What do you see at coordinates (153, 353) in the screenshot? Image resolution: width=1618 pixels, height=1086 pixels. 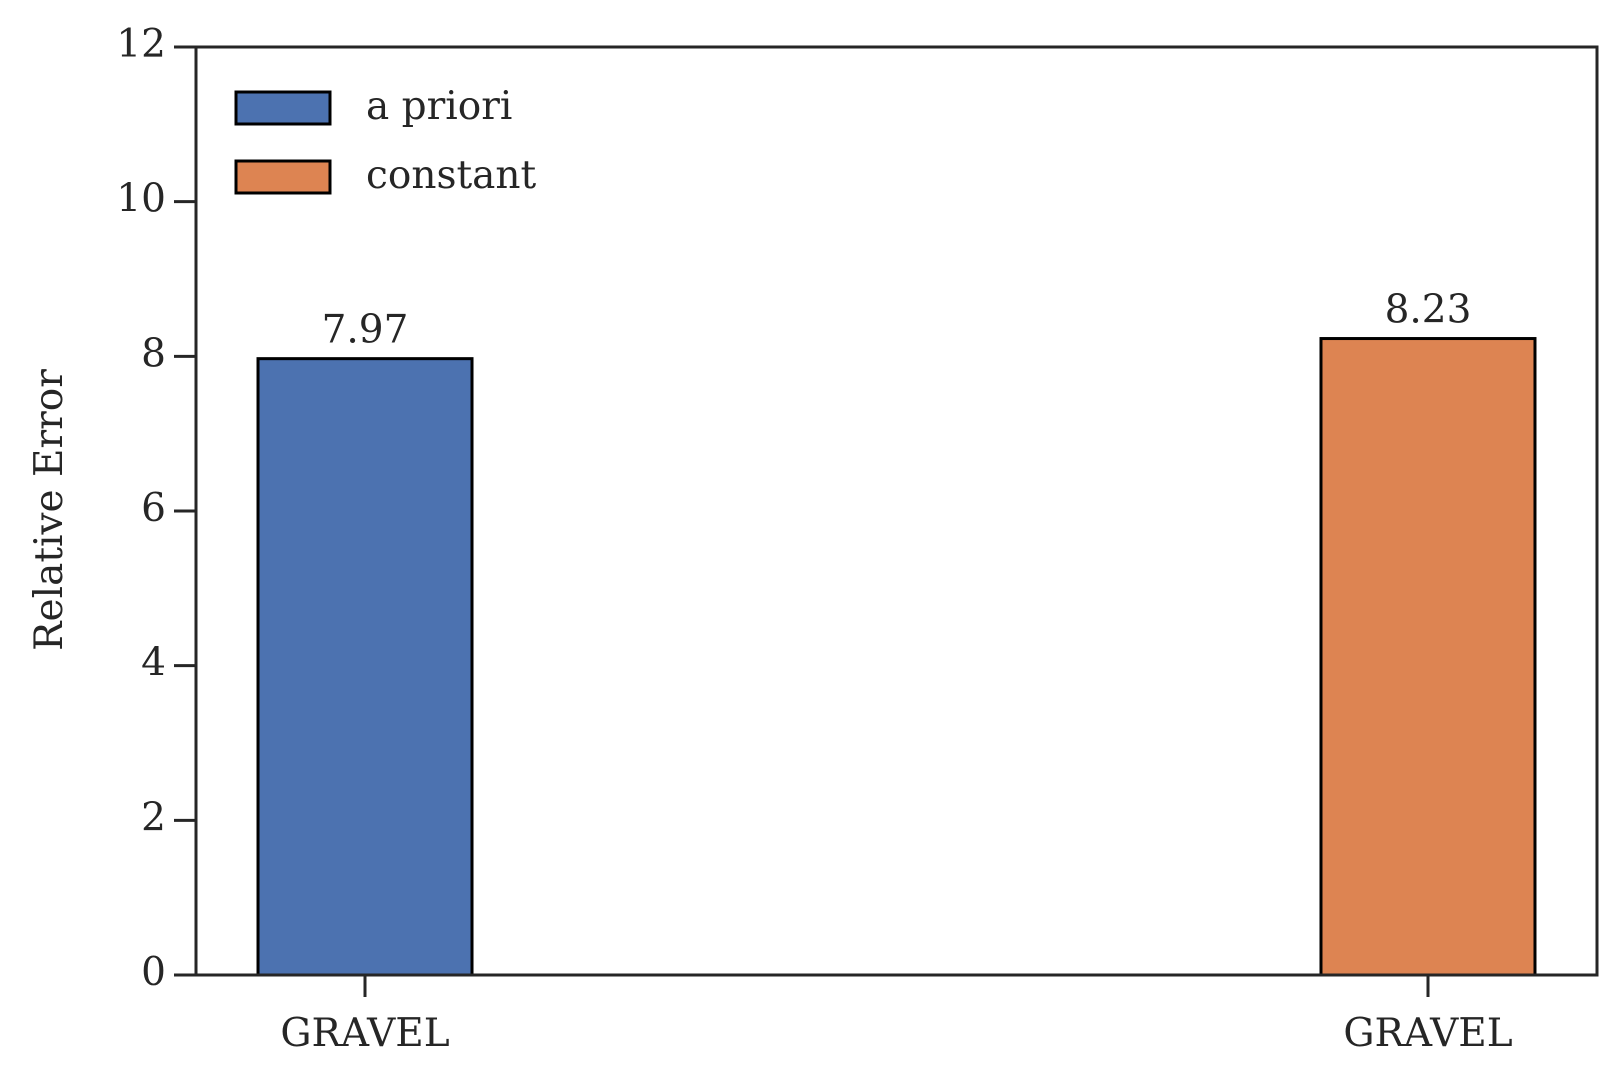 I see `y-tick-label: 8` at bounding box center [153, 353].